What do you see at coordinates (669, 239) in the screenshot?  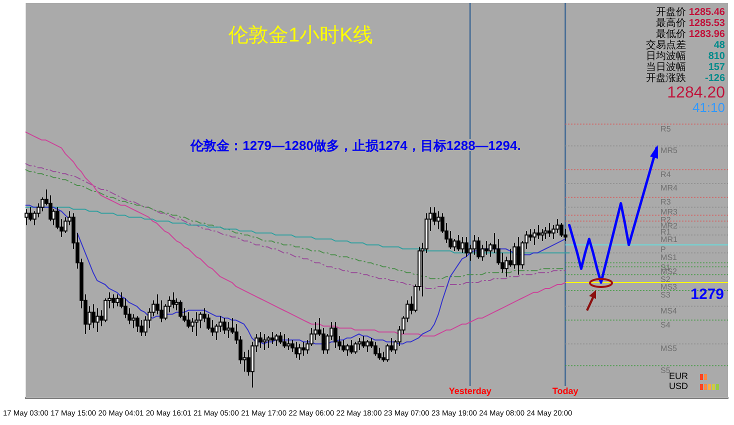 I see `ref-line-label: MR1` at bounding box center [669, 239].